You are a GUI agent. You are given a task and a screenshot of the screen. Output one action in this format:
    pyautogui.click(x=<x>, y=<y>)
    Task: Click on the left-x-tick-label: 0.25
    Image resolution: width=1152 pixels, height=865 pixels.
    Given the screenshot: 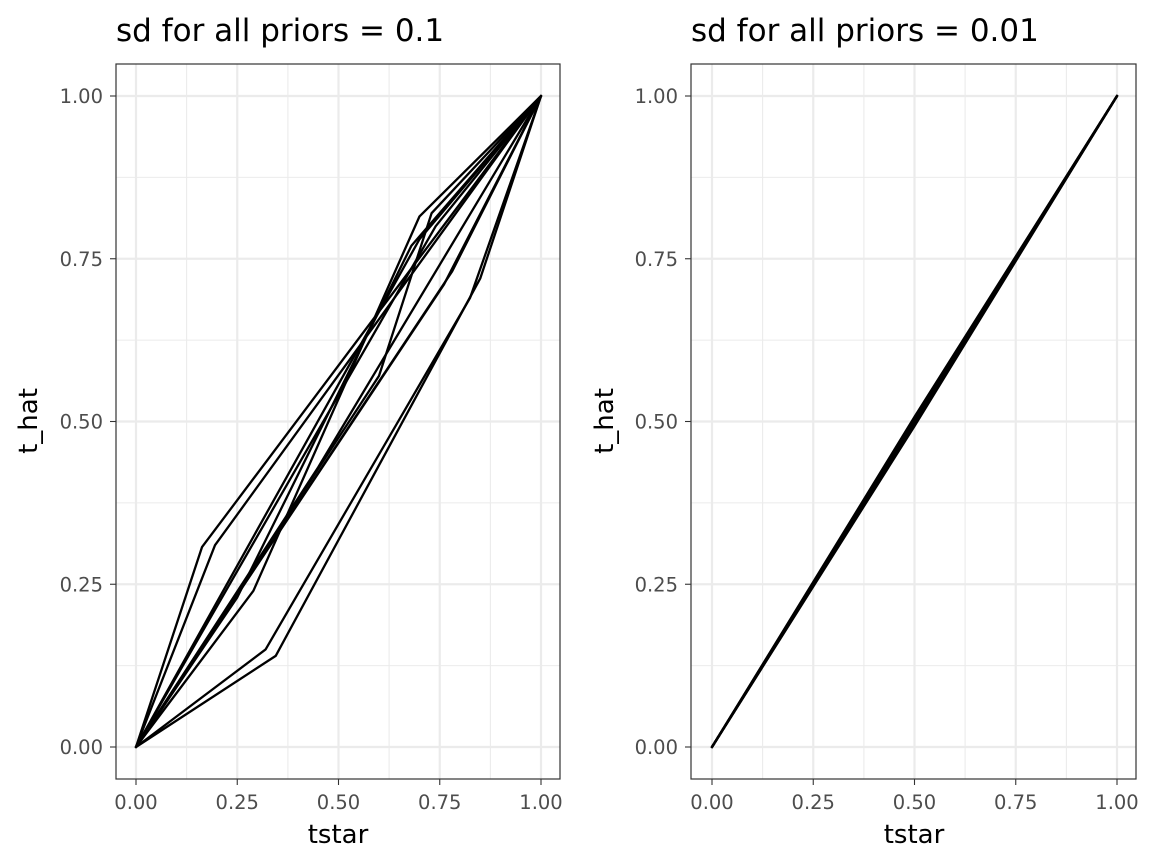 What is the action you would take?
    pyautogui.click(x=237, y=802)
    